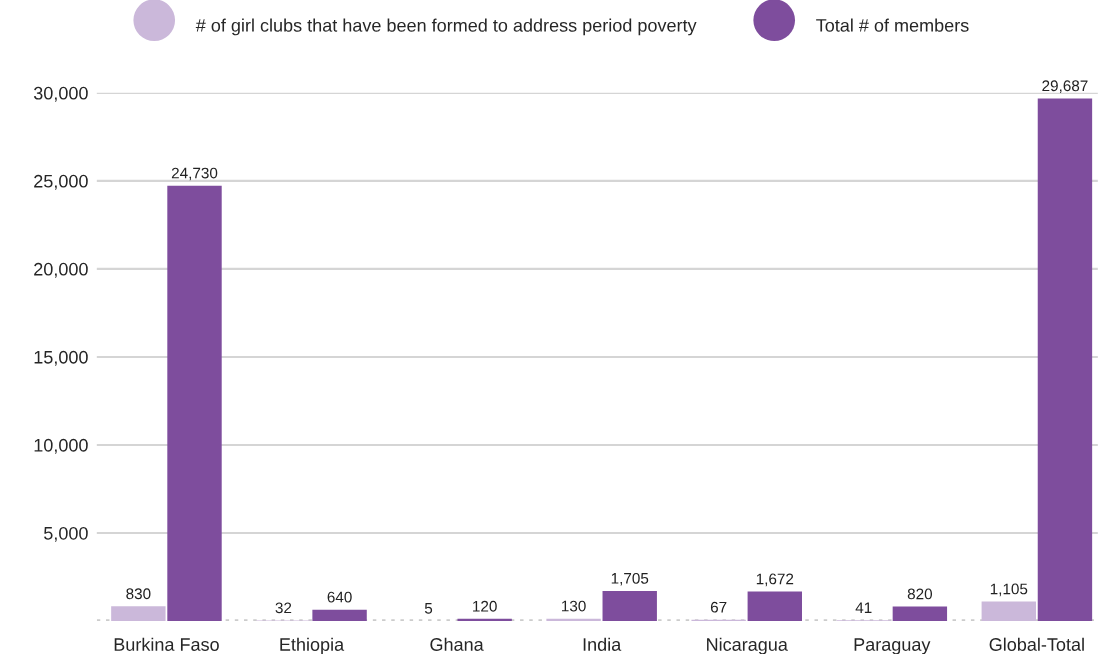  Describe the element at coordinates (283, 608) in the screenshot. I see `data-label: 32` at that location.